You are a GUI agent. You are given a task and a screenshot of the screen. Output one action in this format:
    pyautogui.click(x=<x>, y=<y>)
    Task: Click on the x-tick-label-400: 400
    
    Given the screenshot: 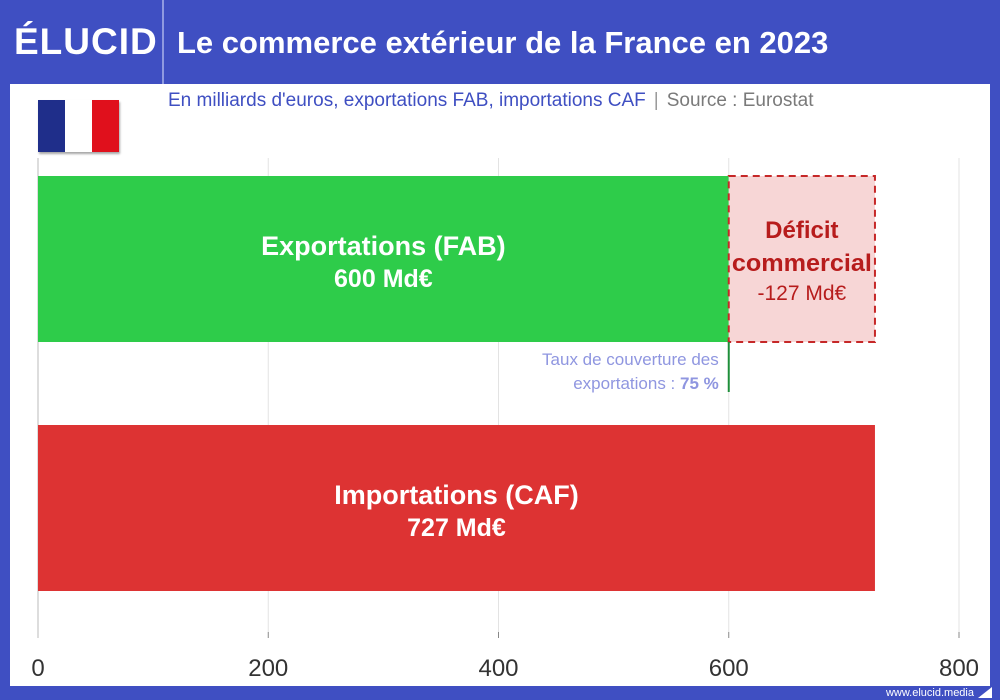 What is the action you would take?
    pyautogui.click(x=498, y=668)
    